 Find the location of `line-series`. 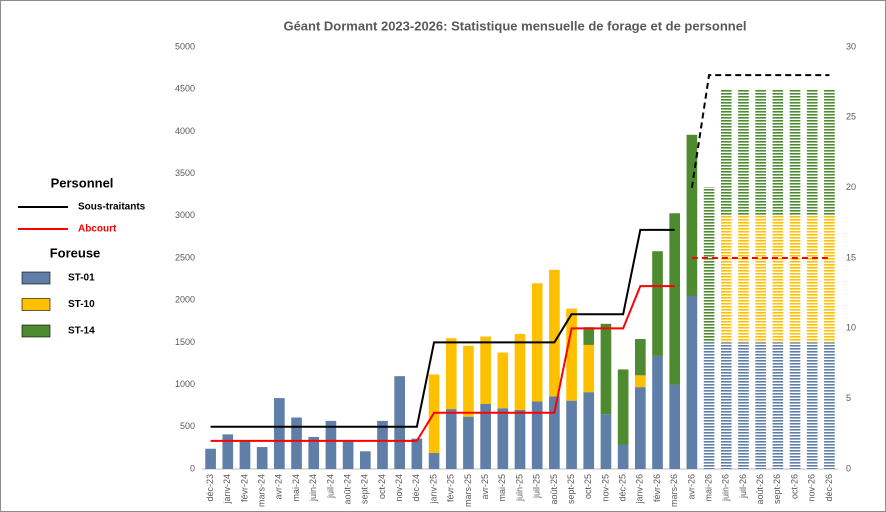

line-series is located at coordinates (760, 131).